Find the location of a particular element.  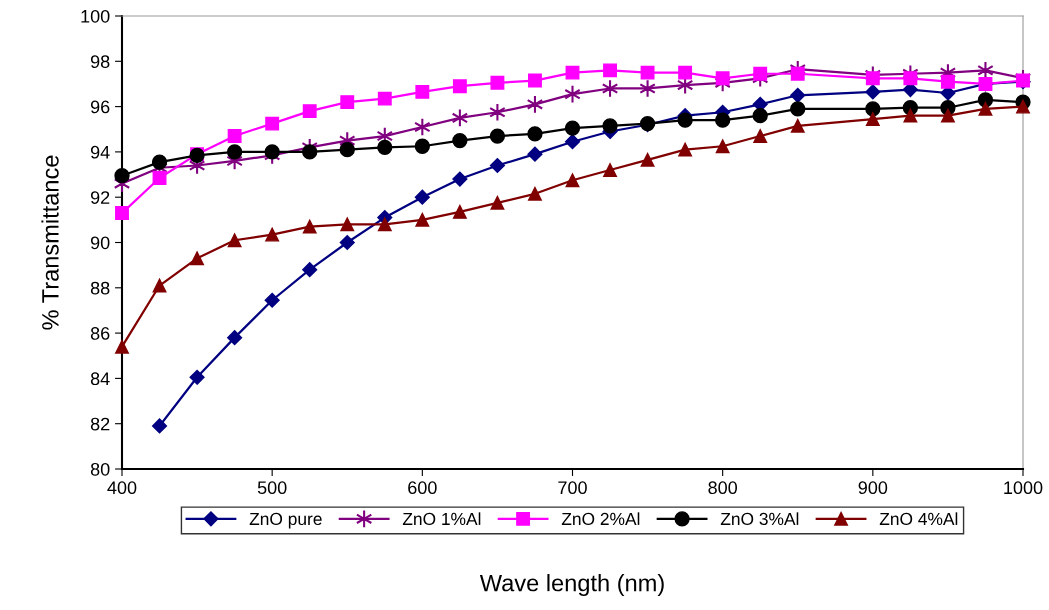

y-tick-label: 88 is located at coordinates (100, 288).